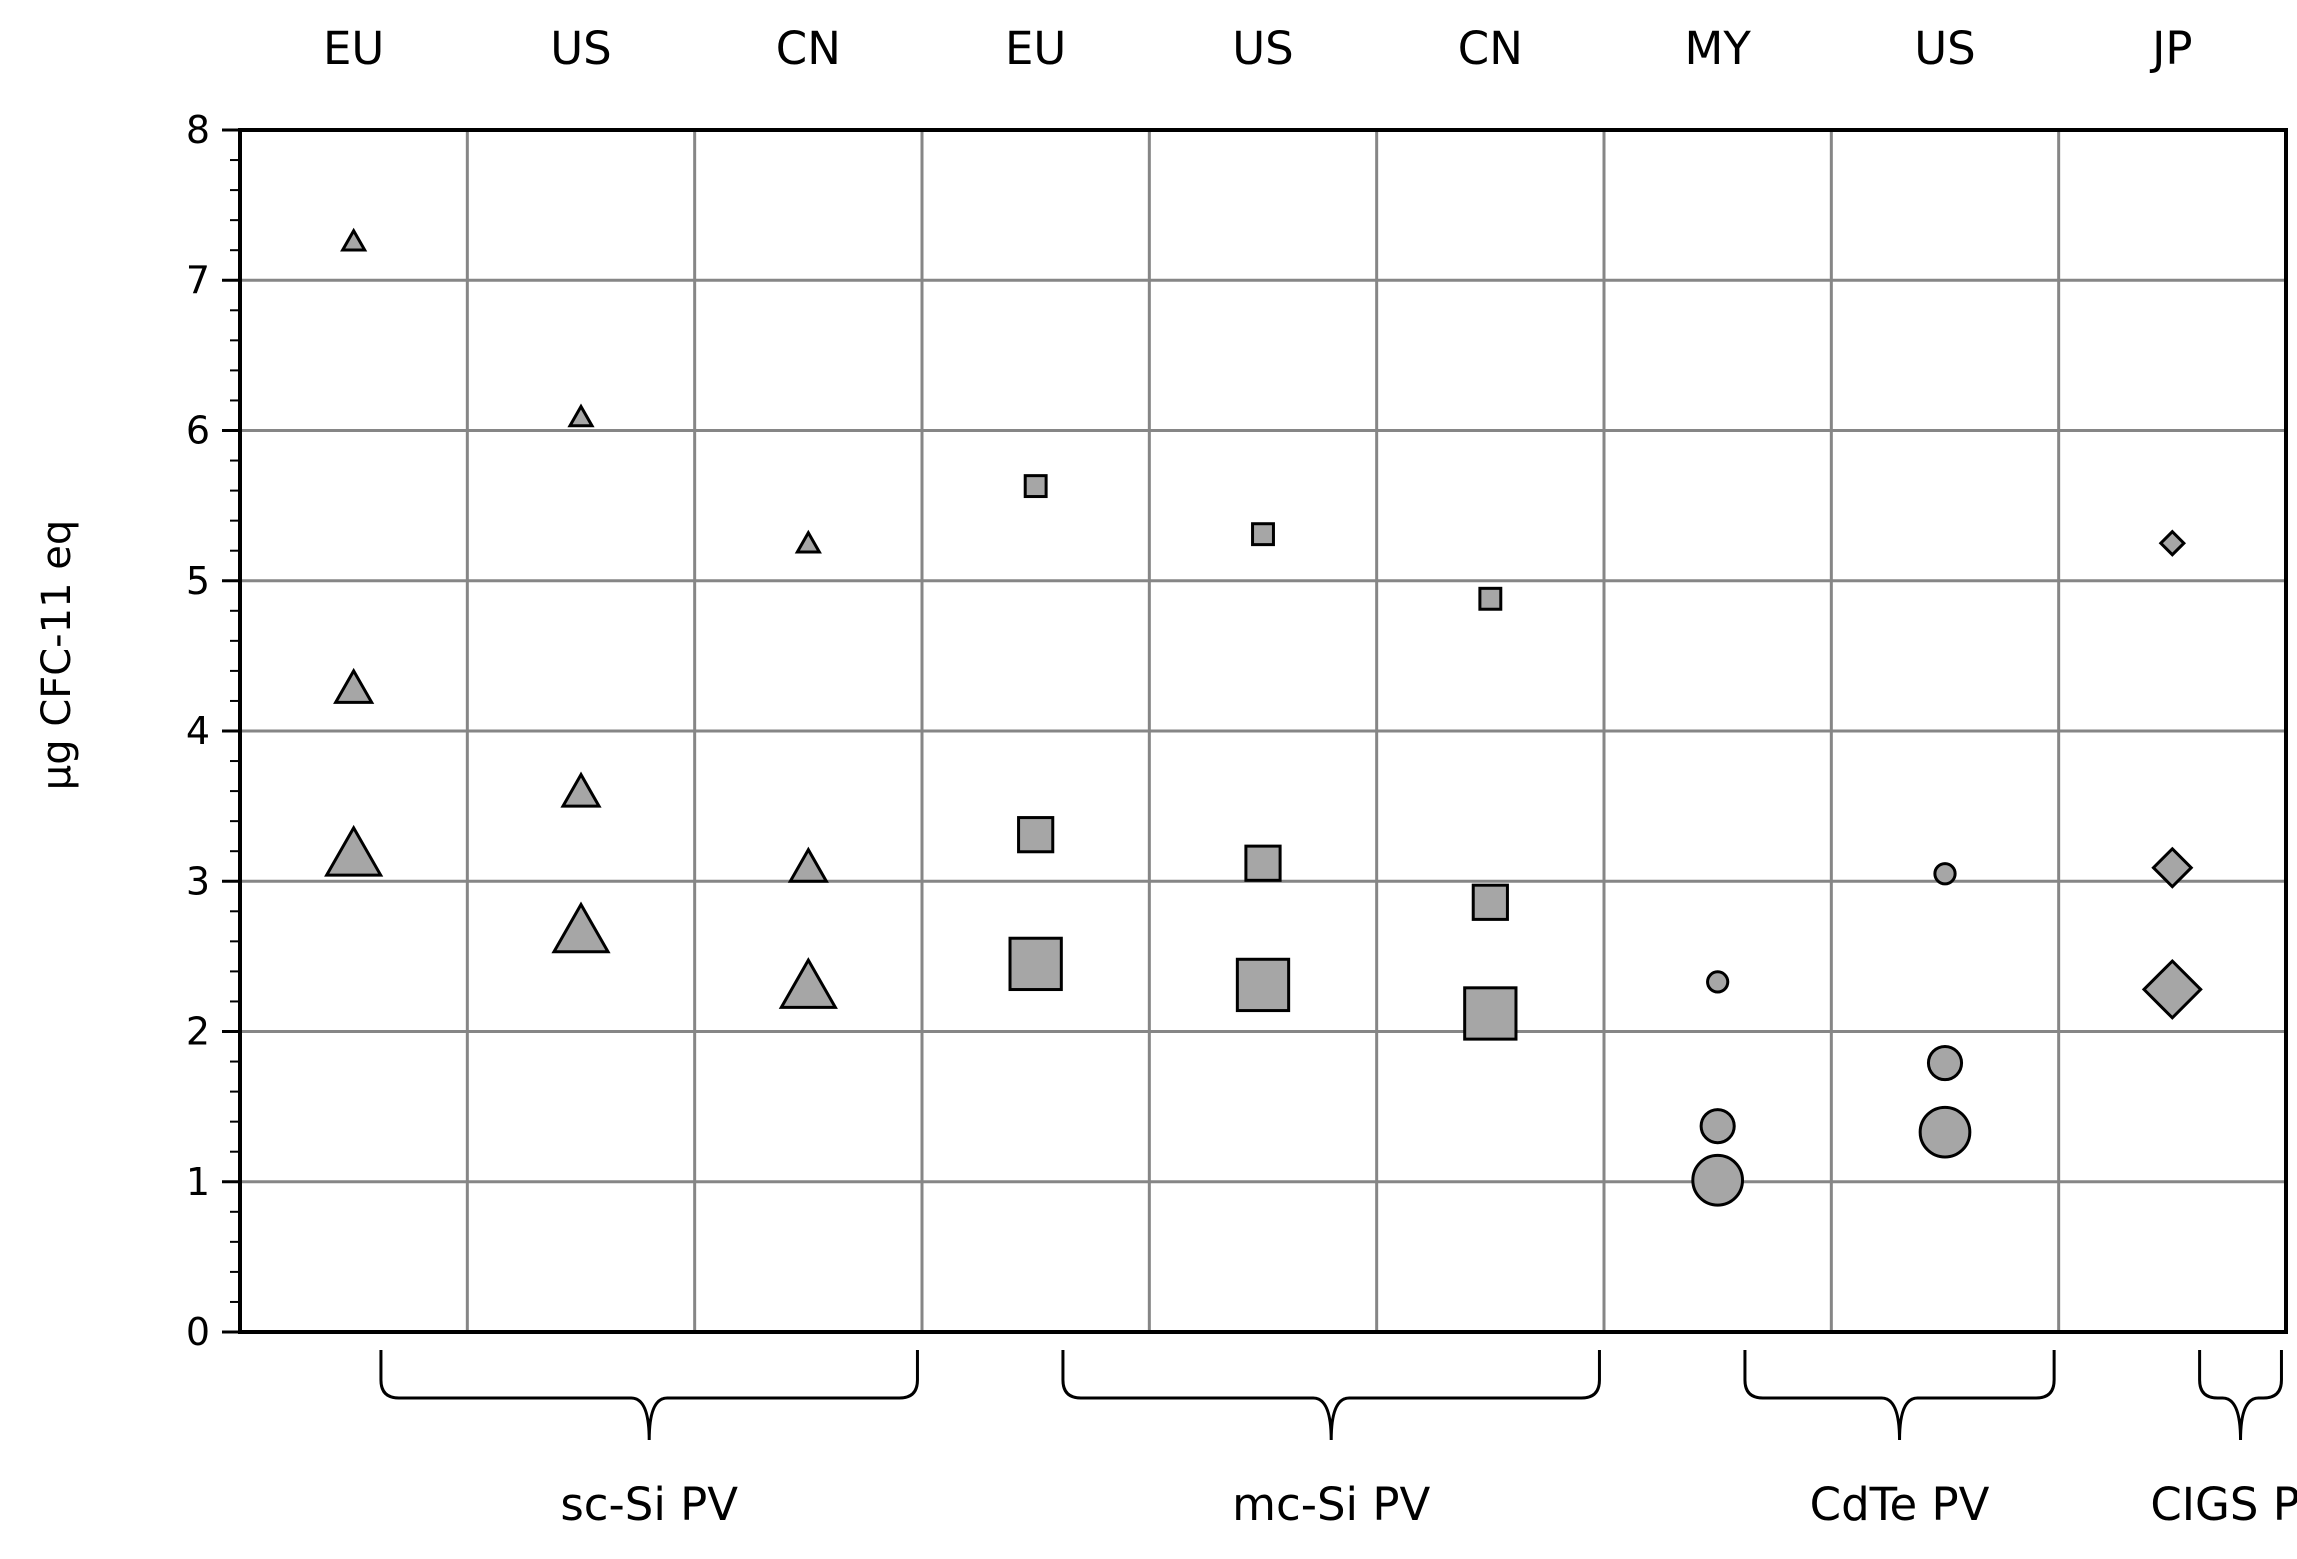  What do you see at coordinates (2170, 48) in the screenshot?
I see `region-label: JP` at bounding box center [2170, 48].